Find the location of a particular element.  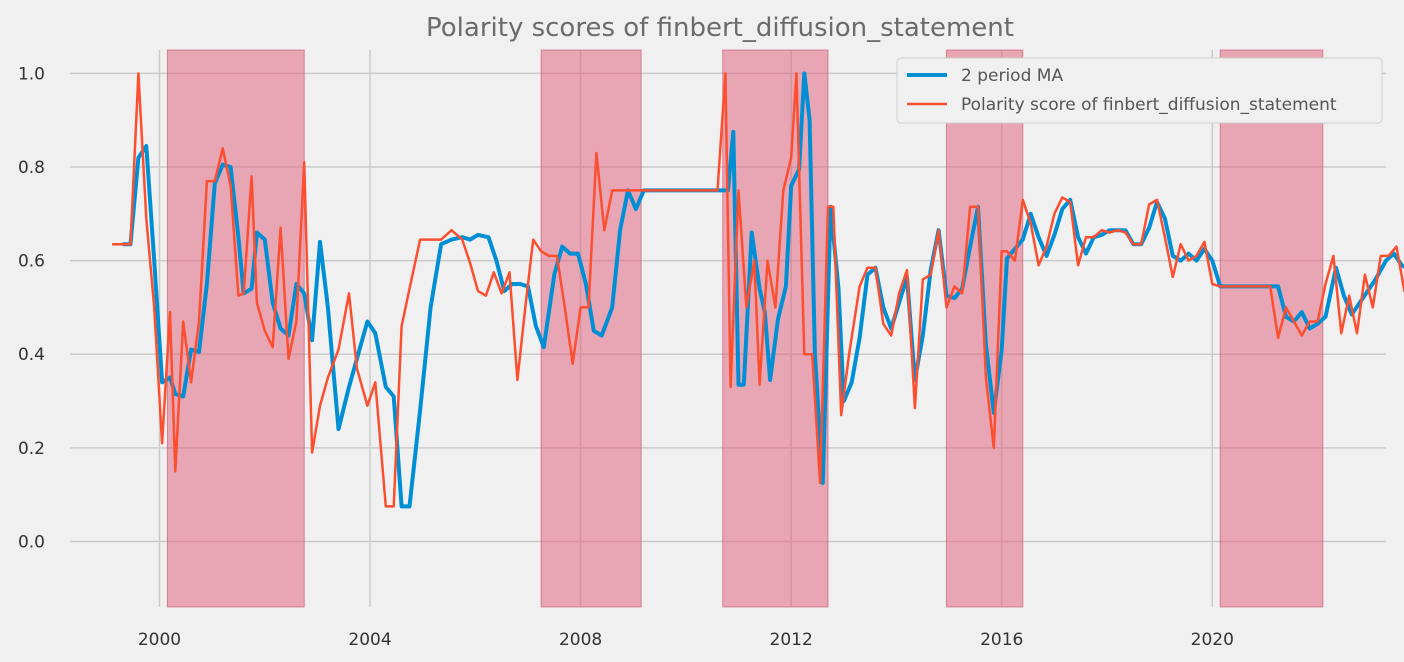

x-tick-label: 2000 is located at coordinates (159, 640).